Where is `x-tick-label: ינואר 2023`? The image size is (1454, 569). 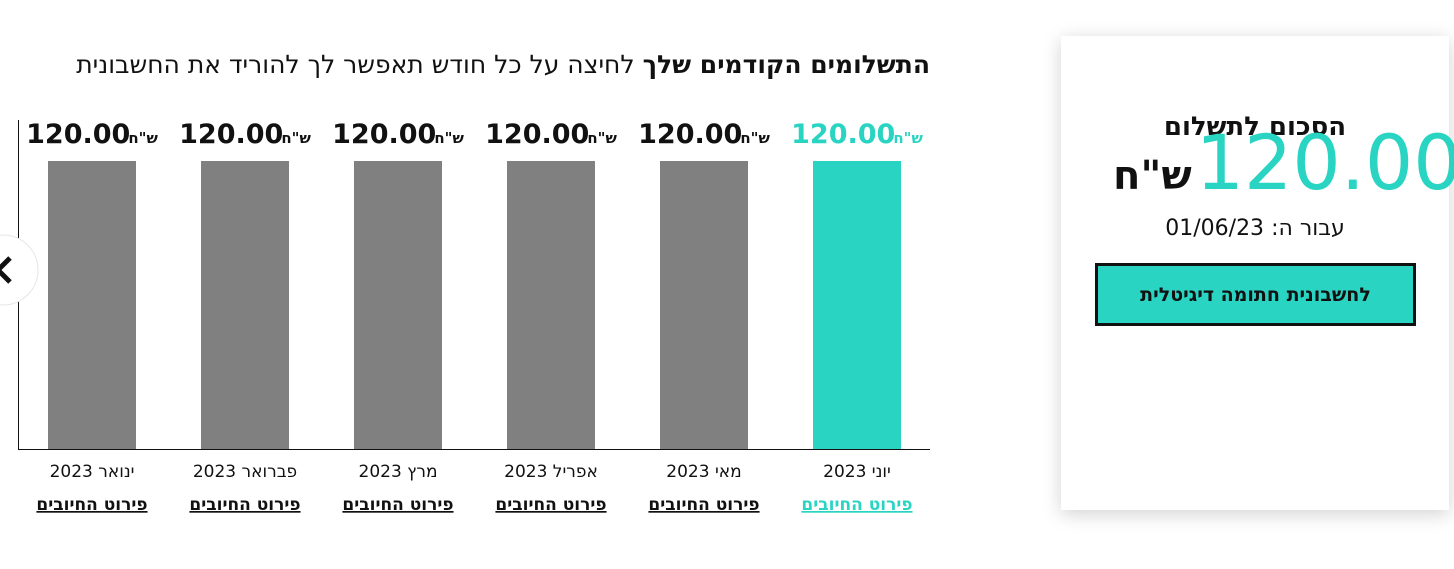 x-tick-label: ינואר 2023 is located at coordinates (92, 472).